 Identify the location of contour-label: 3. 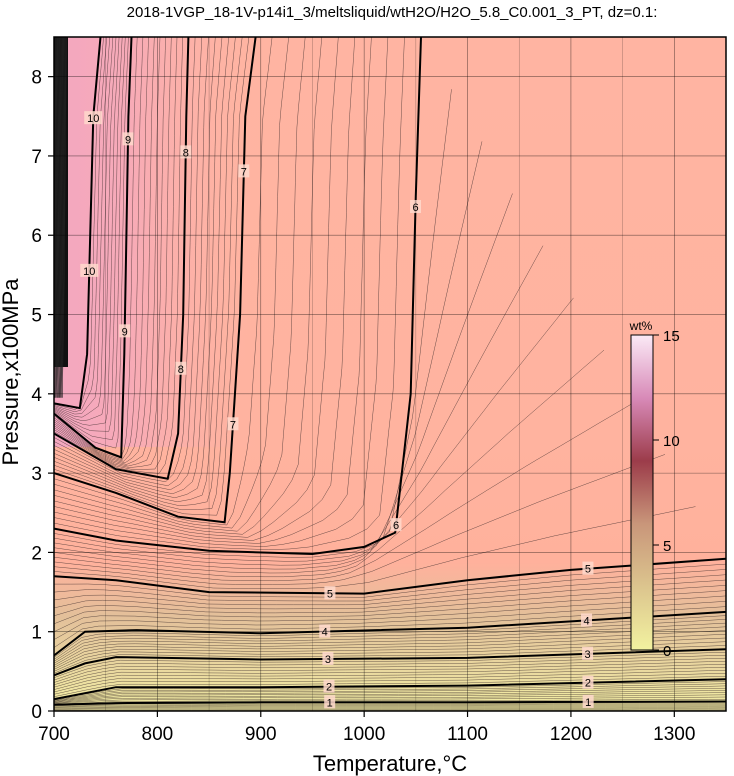
(588, 655).